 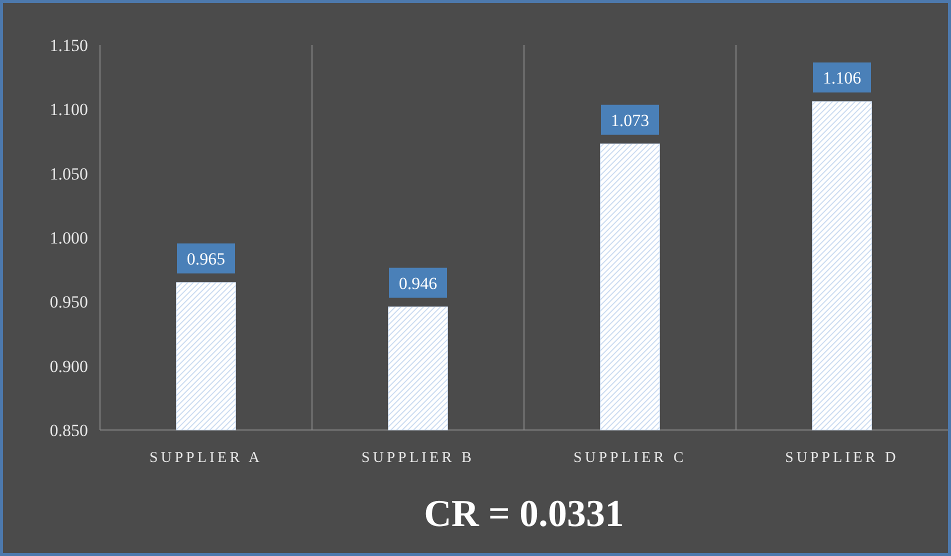 I want to click on x-tick-label: SUPPLIER B, so click(x=418, y=458).